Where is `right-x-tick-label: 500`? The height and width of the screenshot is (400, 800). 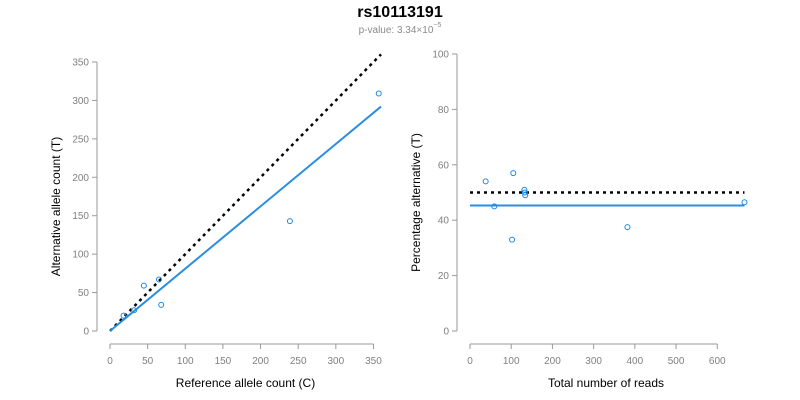
right-x-tick-label: 500 is located at coordinates (676, 361).